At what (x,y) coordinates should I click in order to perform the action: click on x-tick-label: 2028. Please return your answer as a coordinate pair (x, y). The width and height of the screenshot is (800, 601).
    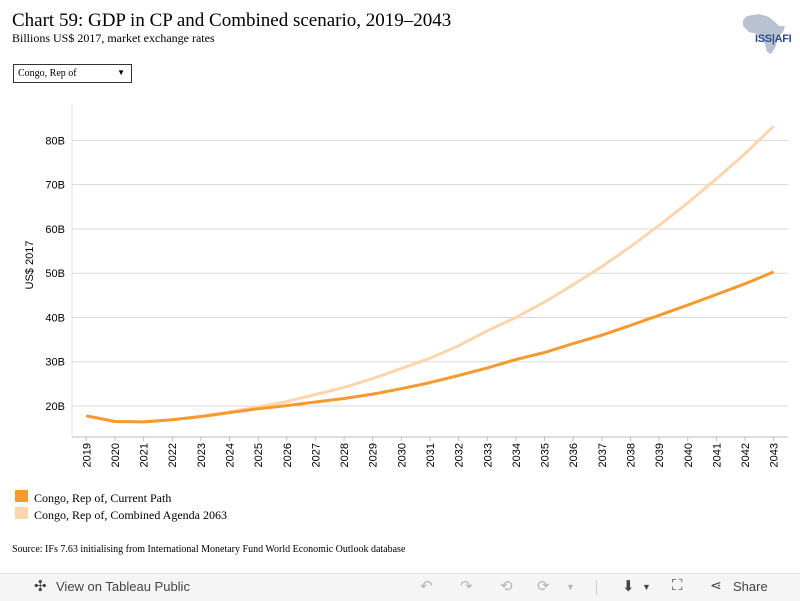
    Looking at the image, I should click on (345, 455).